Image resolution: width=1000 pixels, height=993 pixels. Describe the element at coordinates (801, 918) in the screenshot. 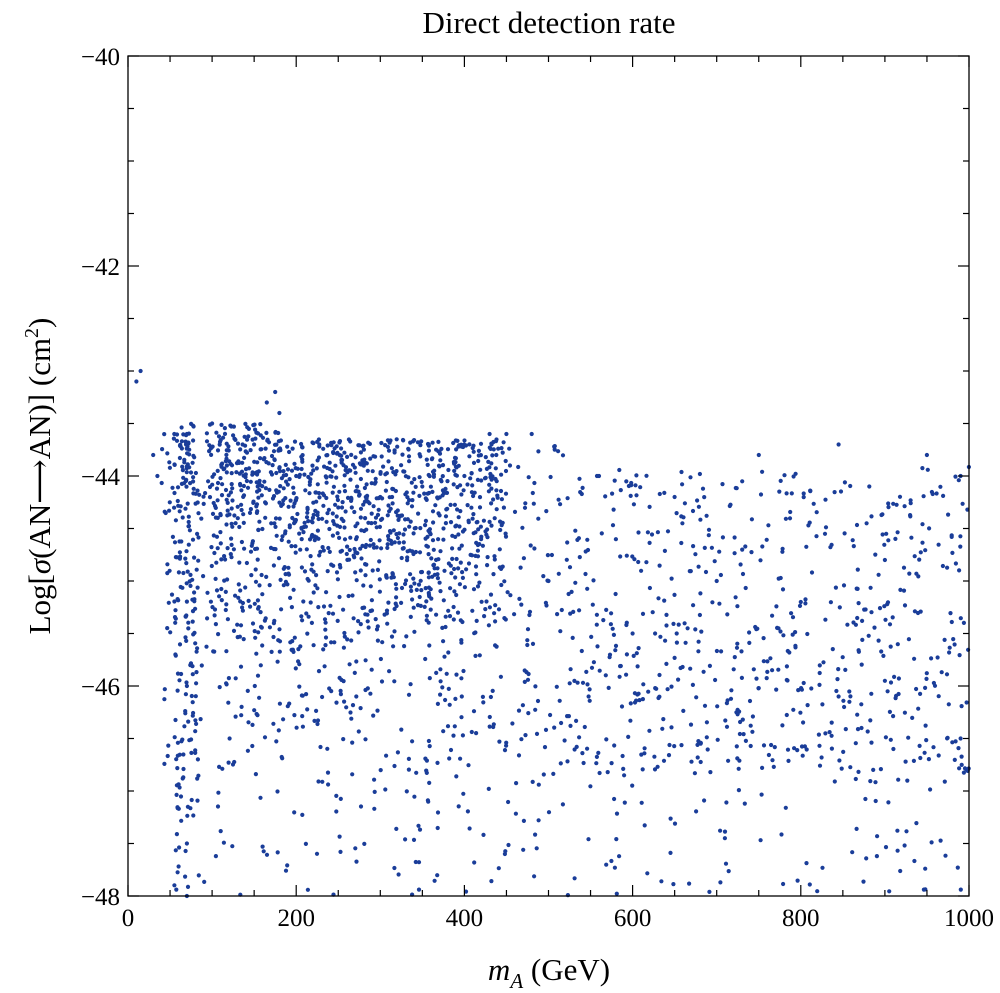

I see `x-tick-label: 800` at that location.